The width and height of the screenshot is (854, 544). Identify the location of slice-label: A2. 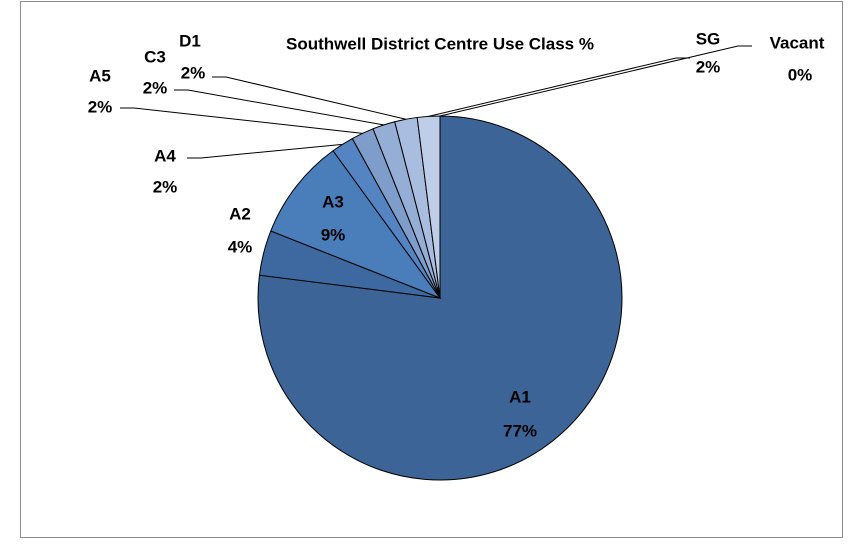
(240, 213).